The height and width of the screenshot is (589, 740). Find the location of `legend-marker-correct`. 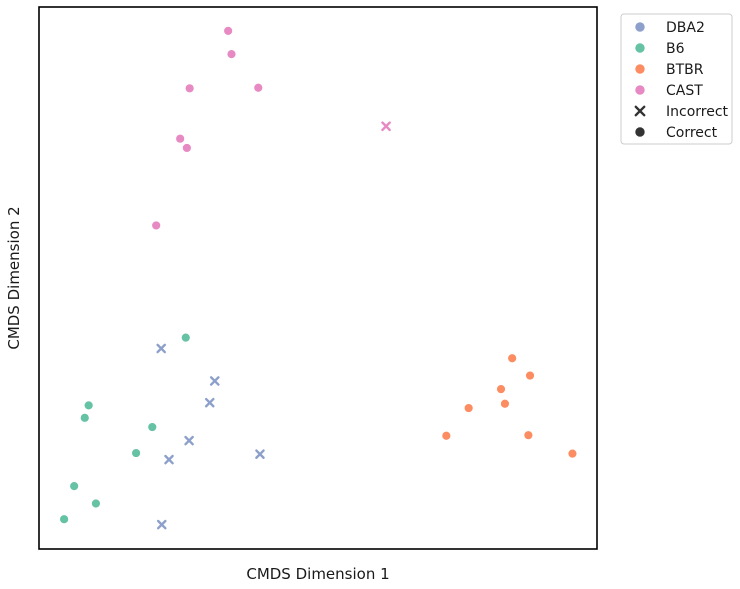

legend-marker-correct is located at coordinates (640, 132).